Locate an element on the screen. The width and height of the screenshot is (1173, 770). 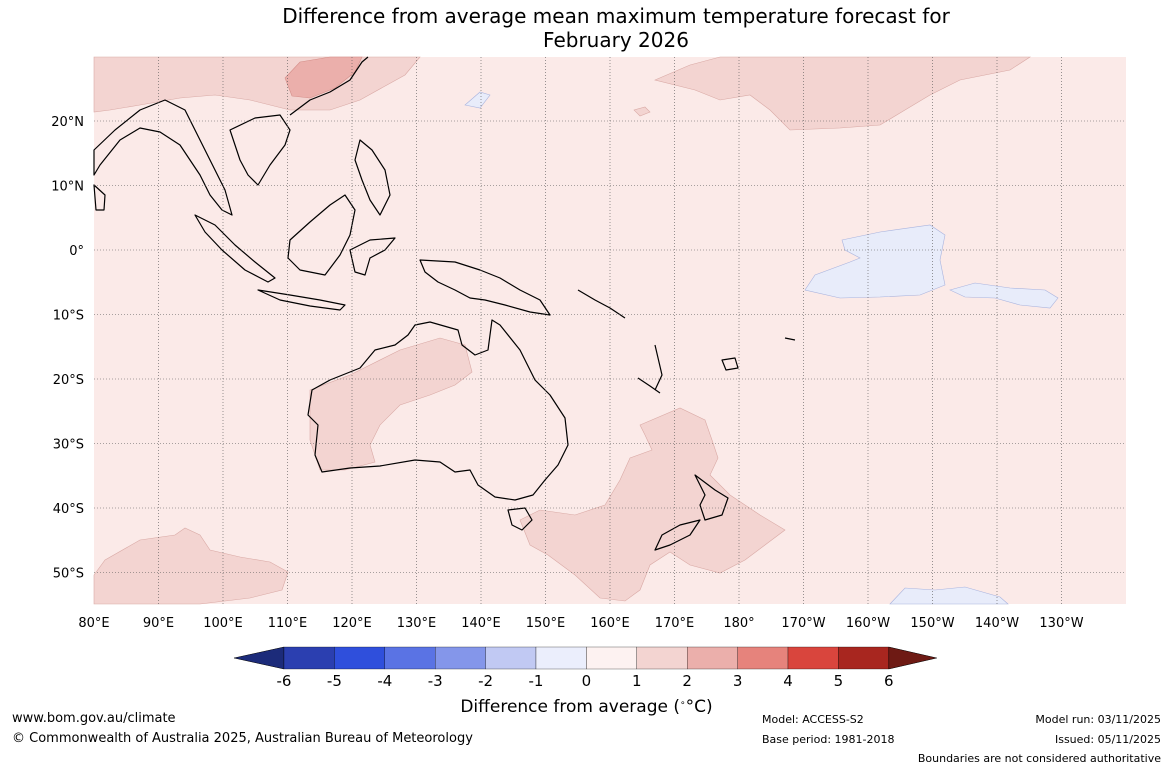
colorbar-tick-label: 3 is located at coordinates (738, 681).